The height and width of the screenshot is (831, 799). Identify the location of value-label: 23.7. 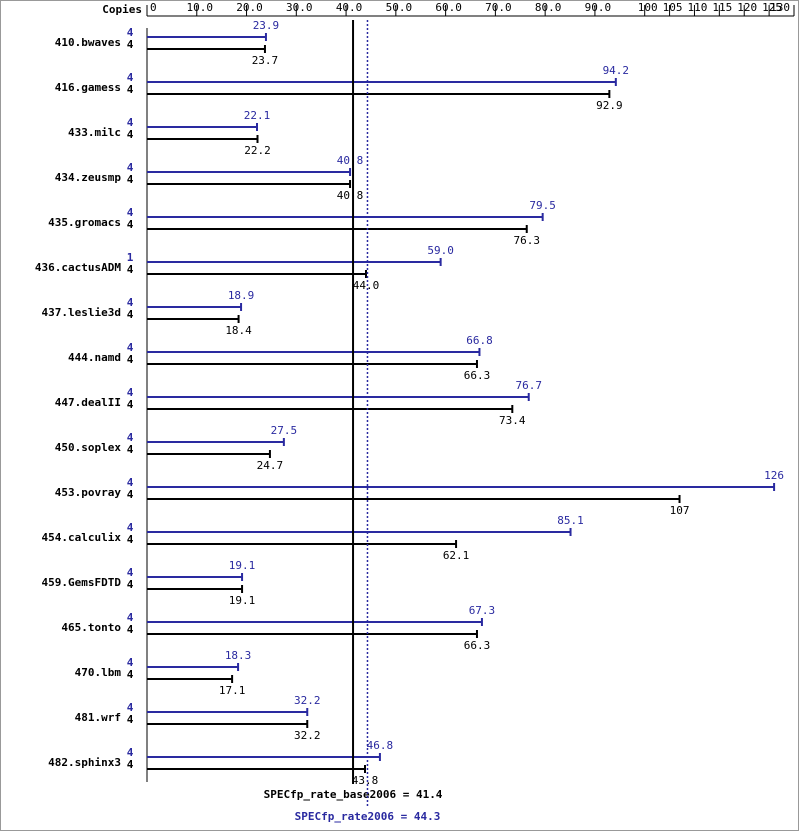
(265, 60).